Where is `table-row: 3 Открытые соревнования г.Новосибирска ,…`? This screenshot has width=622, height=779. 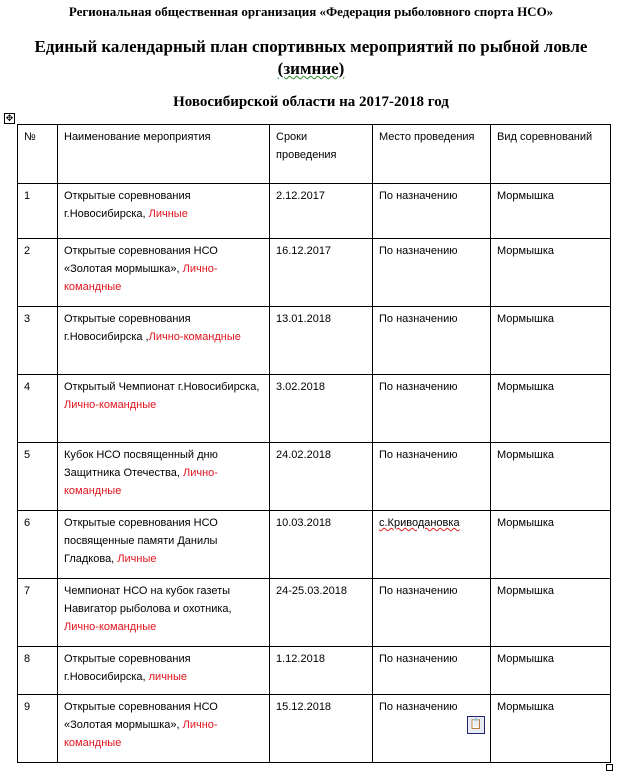
table-row: 3 Открытые соревнования г.Новосибирска ,… is located at coordinates (314, 340).